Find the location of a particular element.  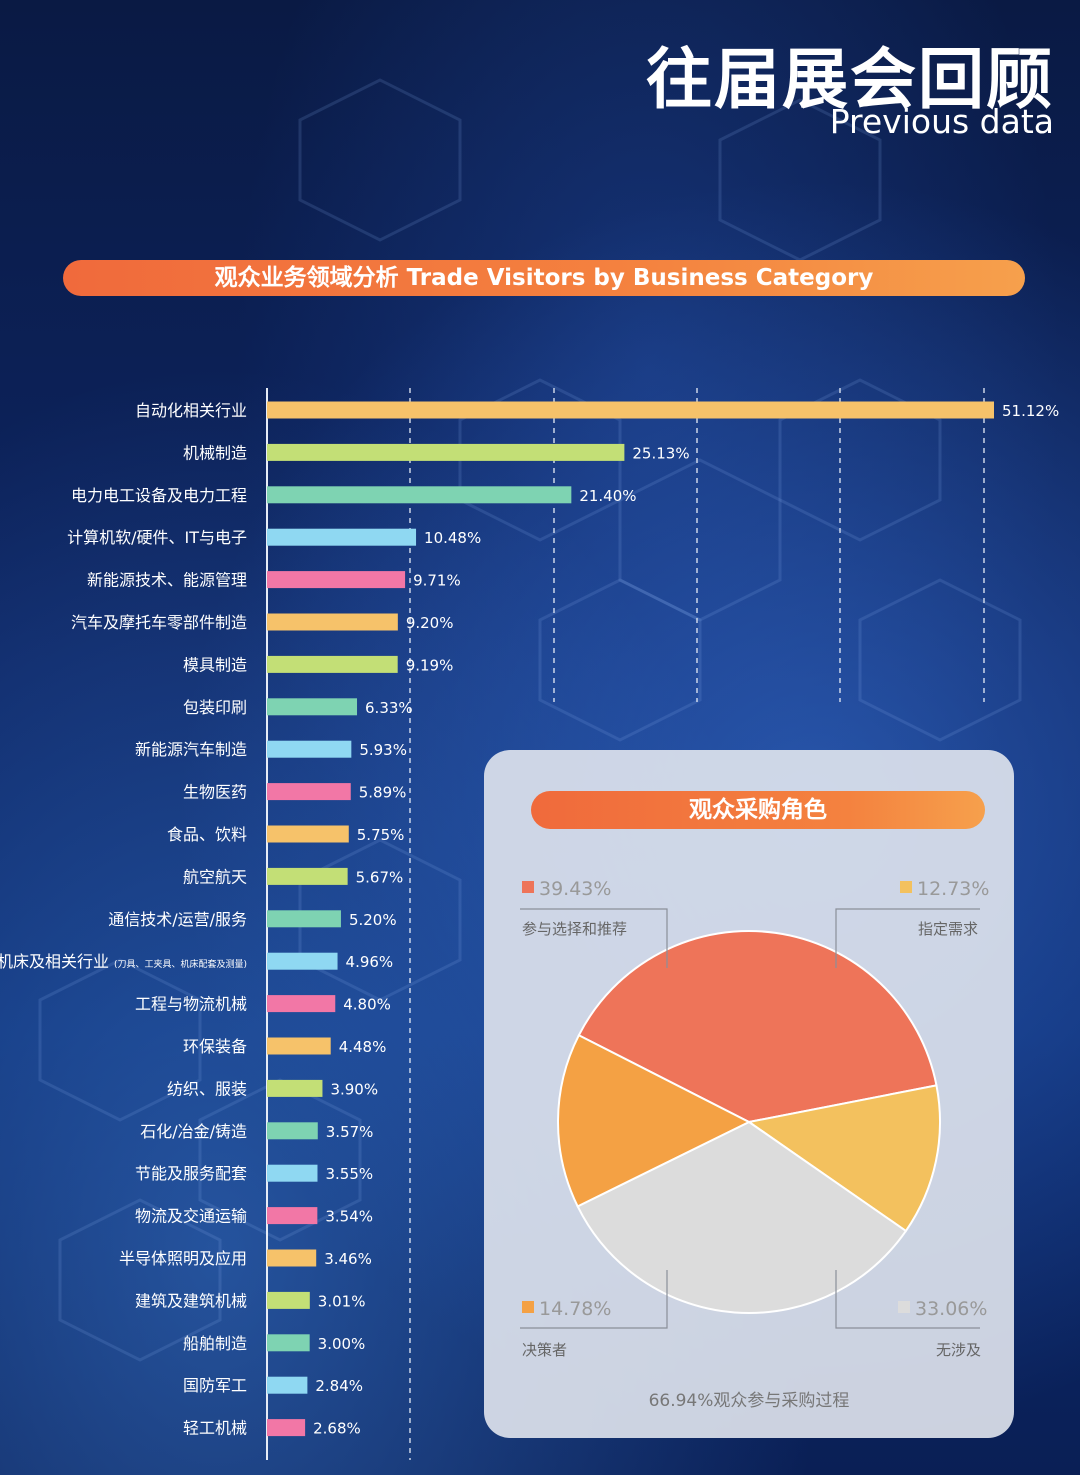

value-label: 4.96% is located at coordinates (370, 962).